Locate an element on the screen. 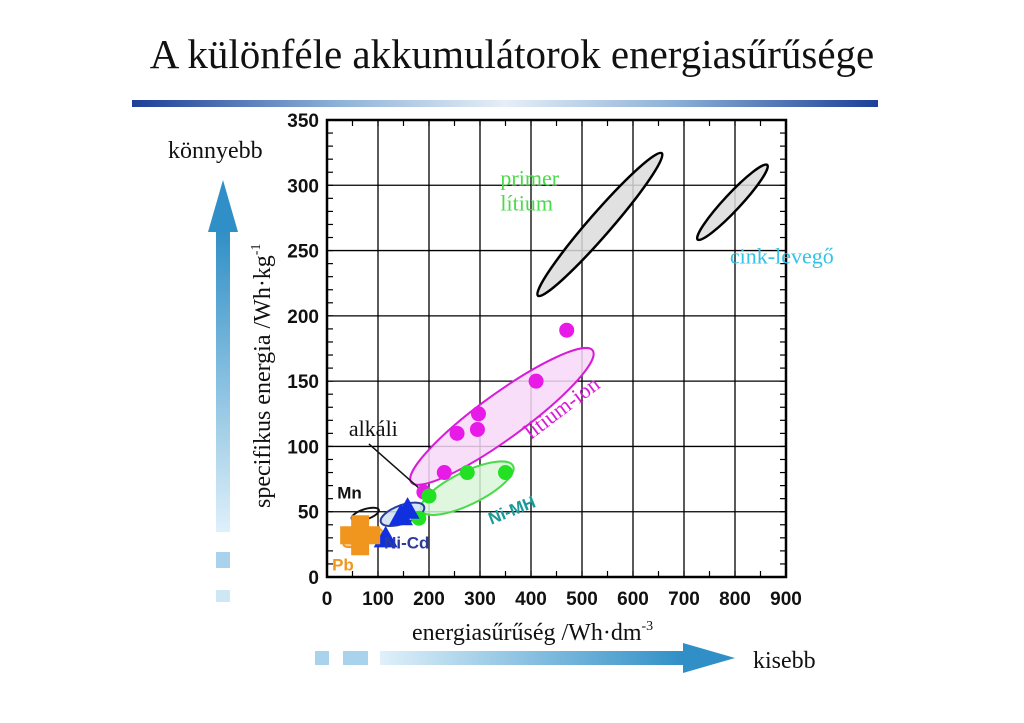 Image resolution: width=1024 pixels, height=723 pixels. region-label-cink-levego: cink-levegő is located at coordinates (782, 256).